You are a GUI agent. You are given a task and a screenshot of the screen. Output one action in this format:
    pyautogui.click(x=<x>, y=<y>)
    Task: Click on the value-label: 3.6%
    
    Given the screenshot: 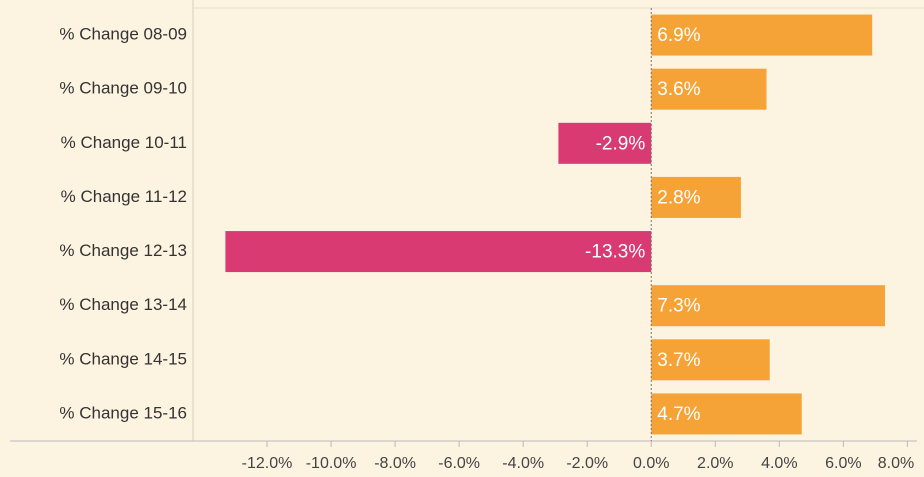 What is the action you would take?
    pyautogui.click(x=678, y=89)
    